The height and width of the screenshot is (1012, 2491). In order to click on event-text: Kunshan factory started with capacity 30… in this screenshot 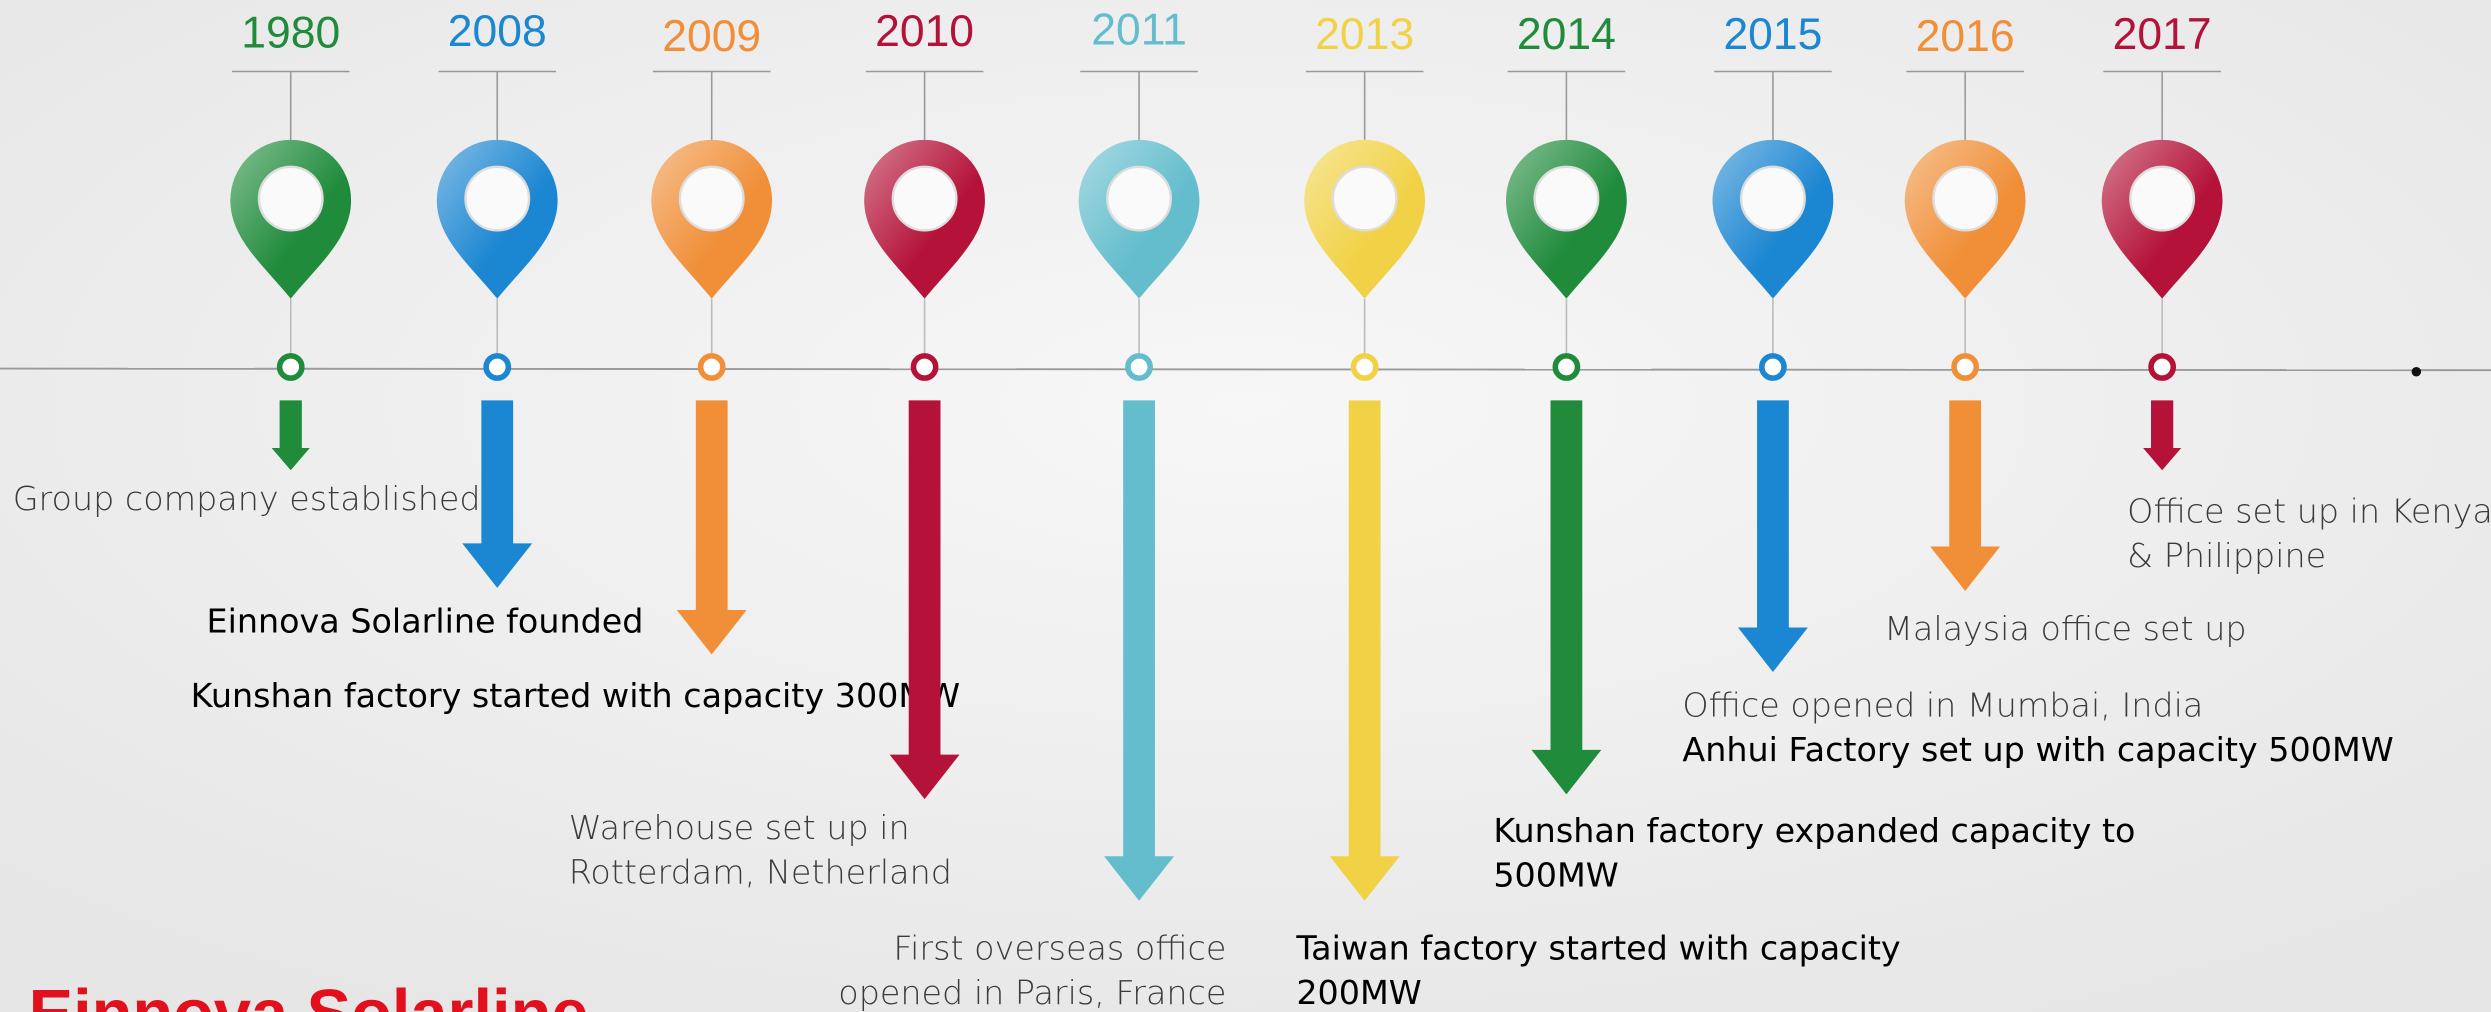, I will do `click(576, 695)`.